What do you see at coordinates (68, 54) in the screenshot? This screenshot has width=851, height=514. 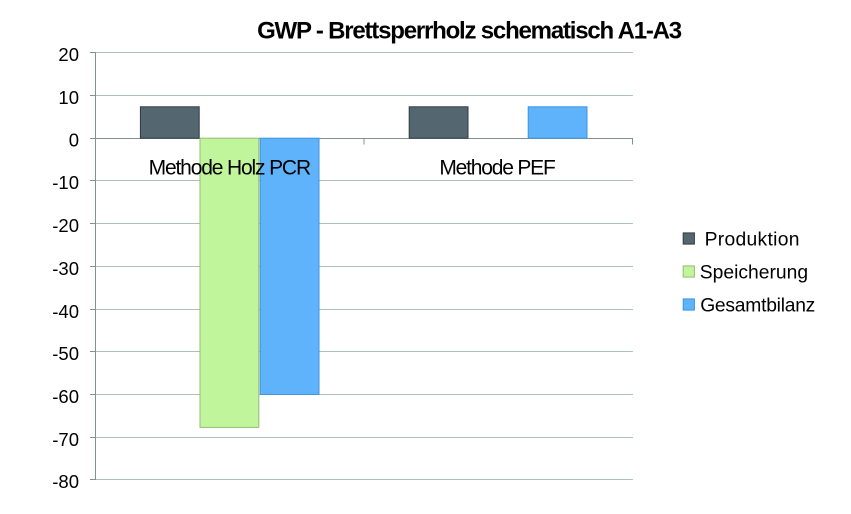 I see `svg-text: 20` at bounding box center [68, 54].